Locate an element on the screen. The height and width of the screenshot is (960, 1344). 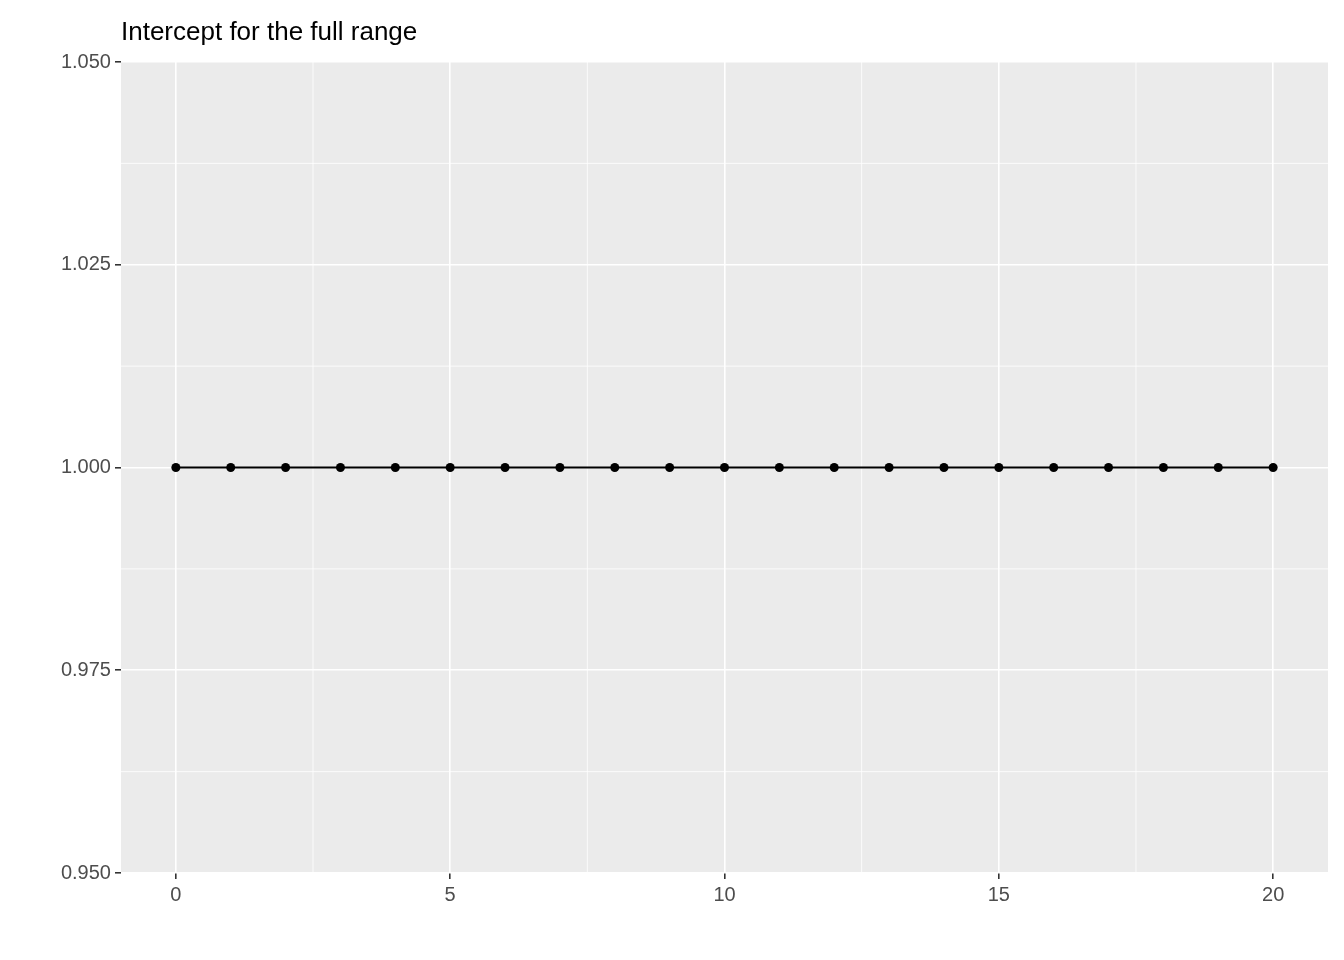
y-tick-label: 1.050 is located at coordinates (85, 60).